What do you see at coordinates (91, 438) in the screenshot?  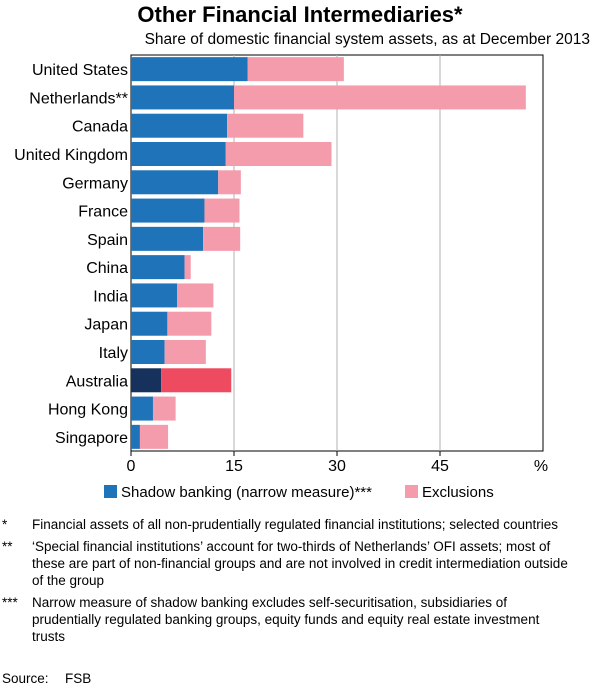 I see `category-label: Singapore` at bounding box center [91, 438].